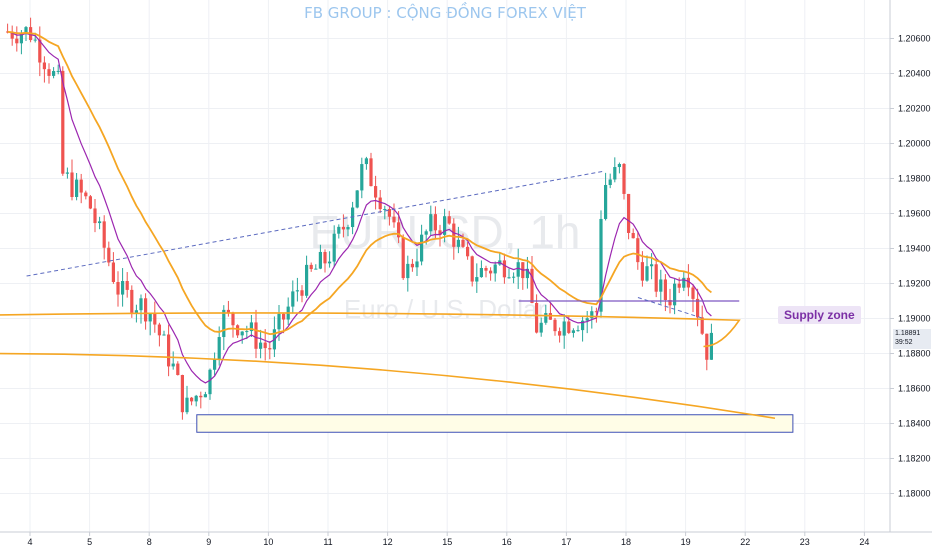 The image size is (932, 550). What do you see at coordinates (507, 542) in the screenshot?
I see `time-tick-label: 16` at bounding box center [507, 542].